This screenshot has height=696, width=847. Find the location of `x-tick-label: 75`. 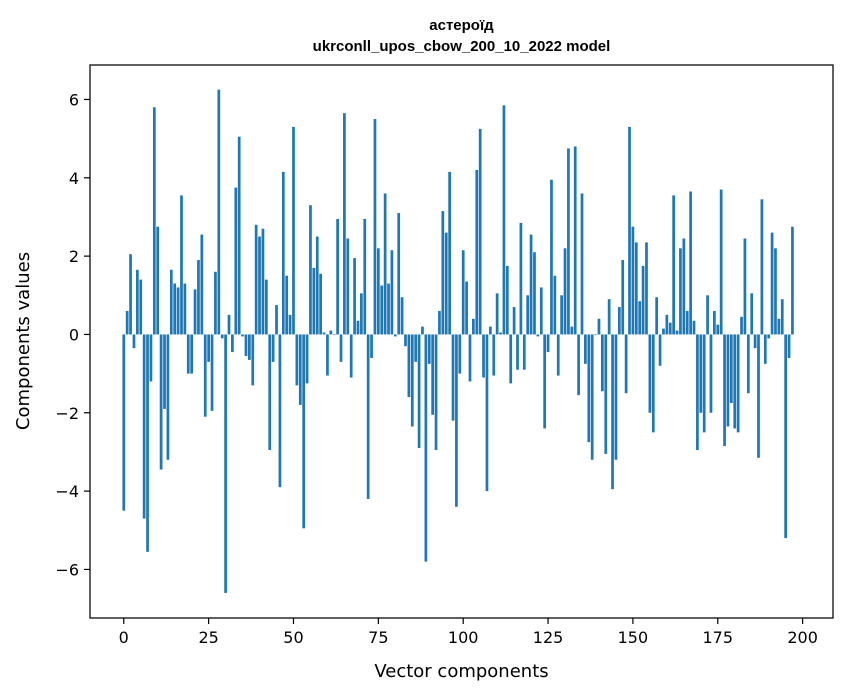

x-tick-label: 75 is located at coordinates (378, 637).